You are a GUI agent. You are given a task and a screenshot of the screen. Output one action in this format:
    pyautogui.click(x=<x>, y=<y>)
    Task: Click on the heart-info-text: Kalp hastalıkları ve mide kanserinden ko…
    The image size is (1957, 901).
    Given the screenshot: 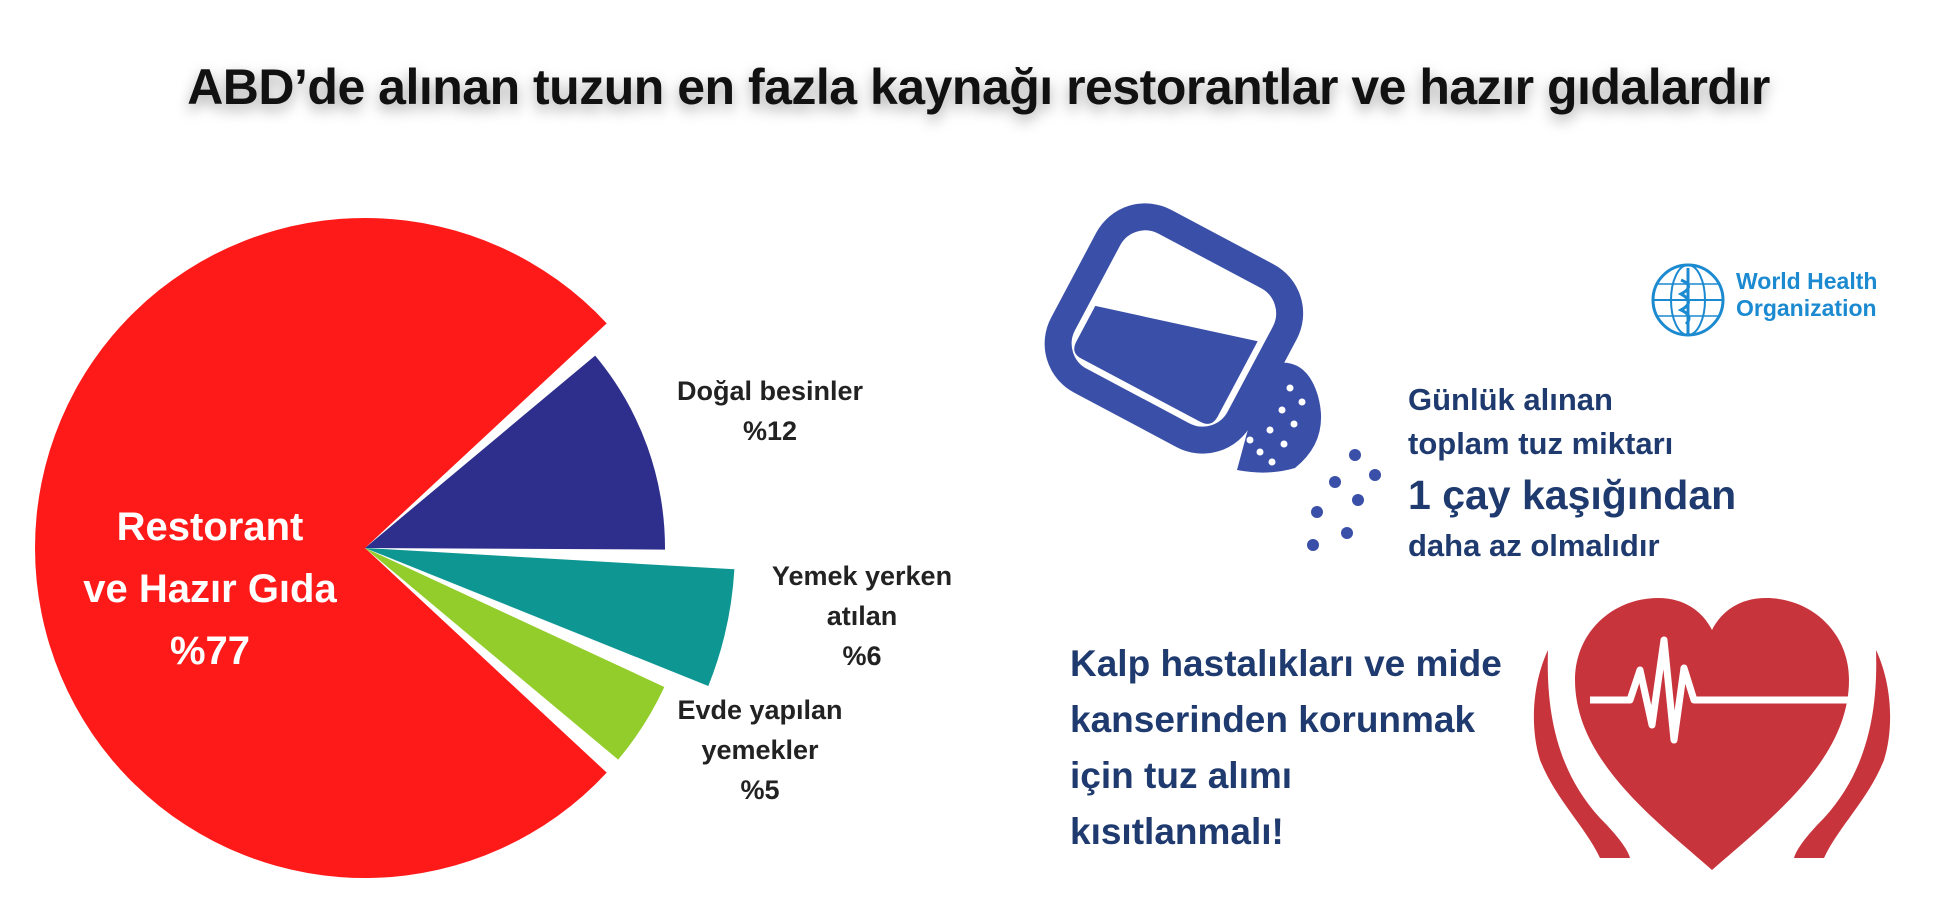 What is the action you would take?
    pyautogui.click(x=1286, y=748)
    